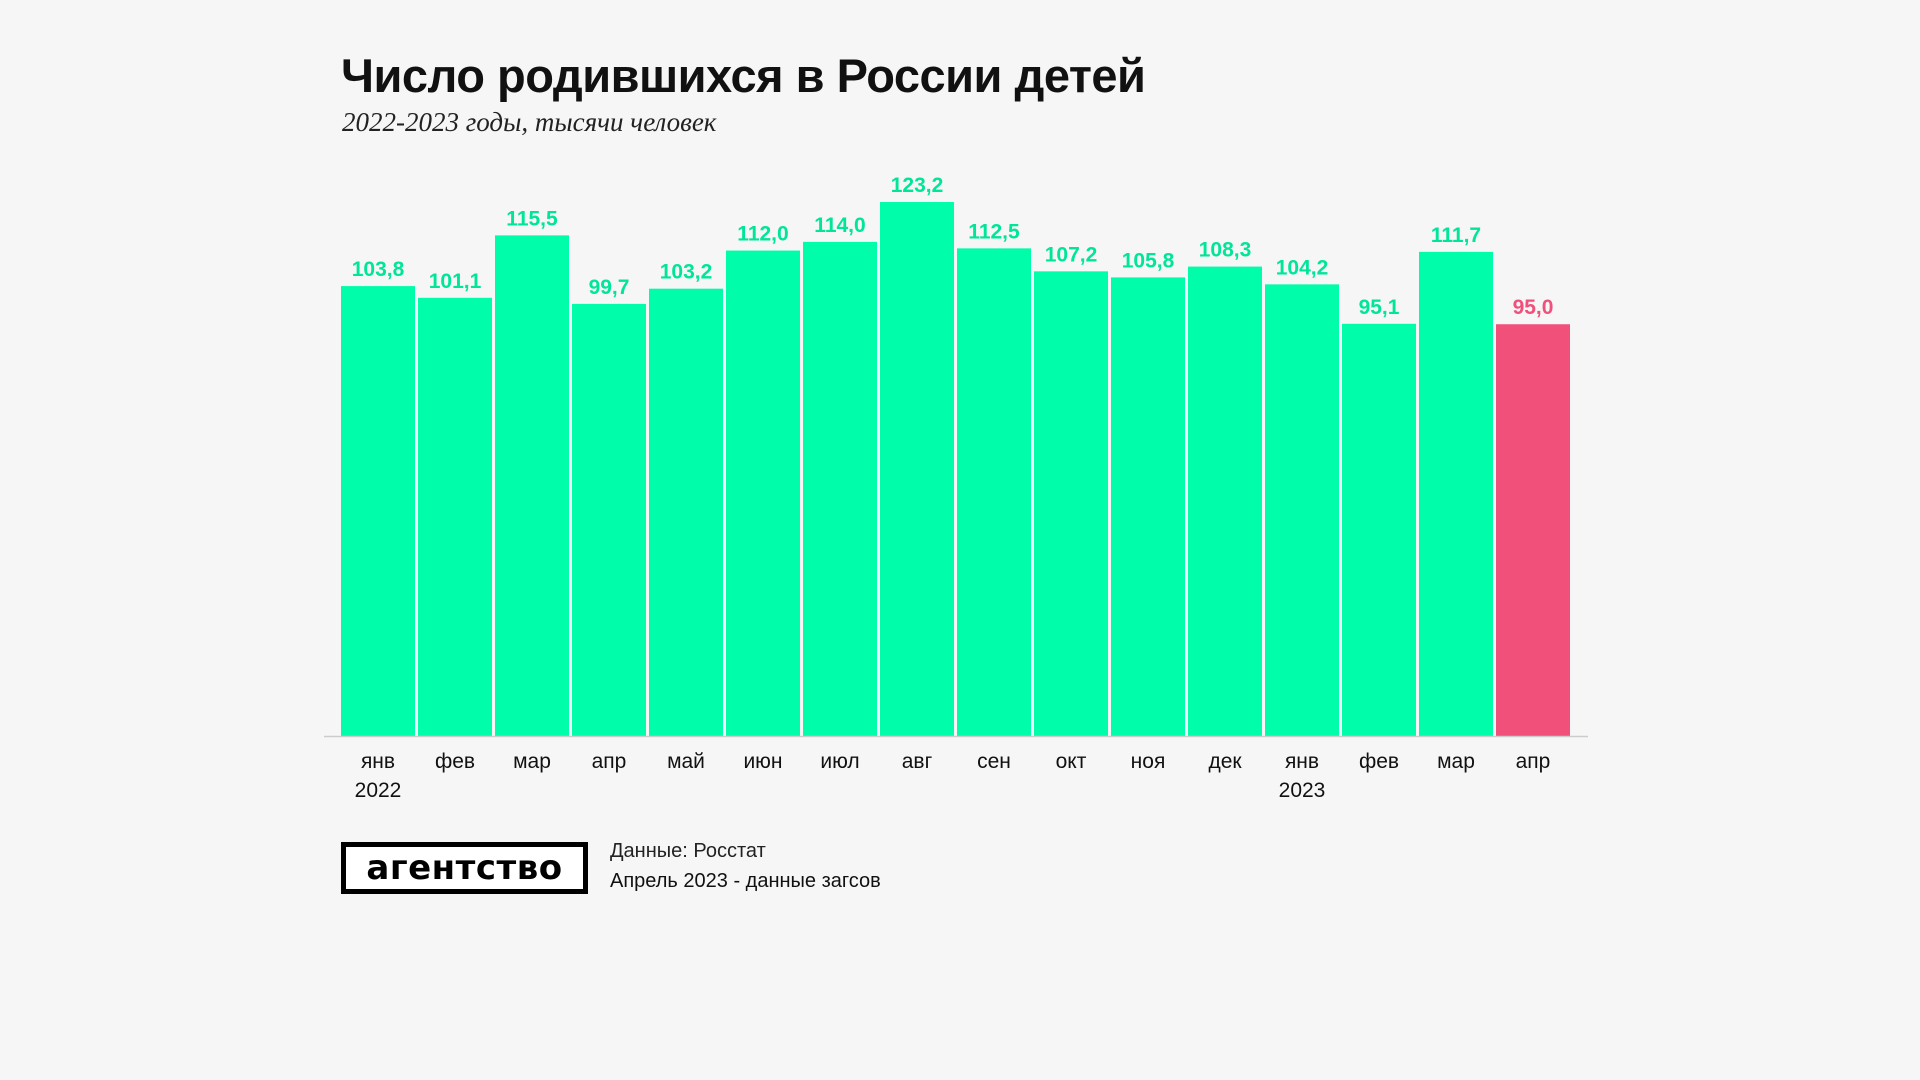 The height and width of the screenshot is (1080, 1920). I want to click on month-label-3: апр, so click(609, 761).